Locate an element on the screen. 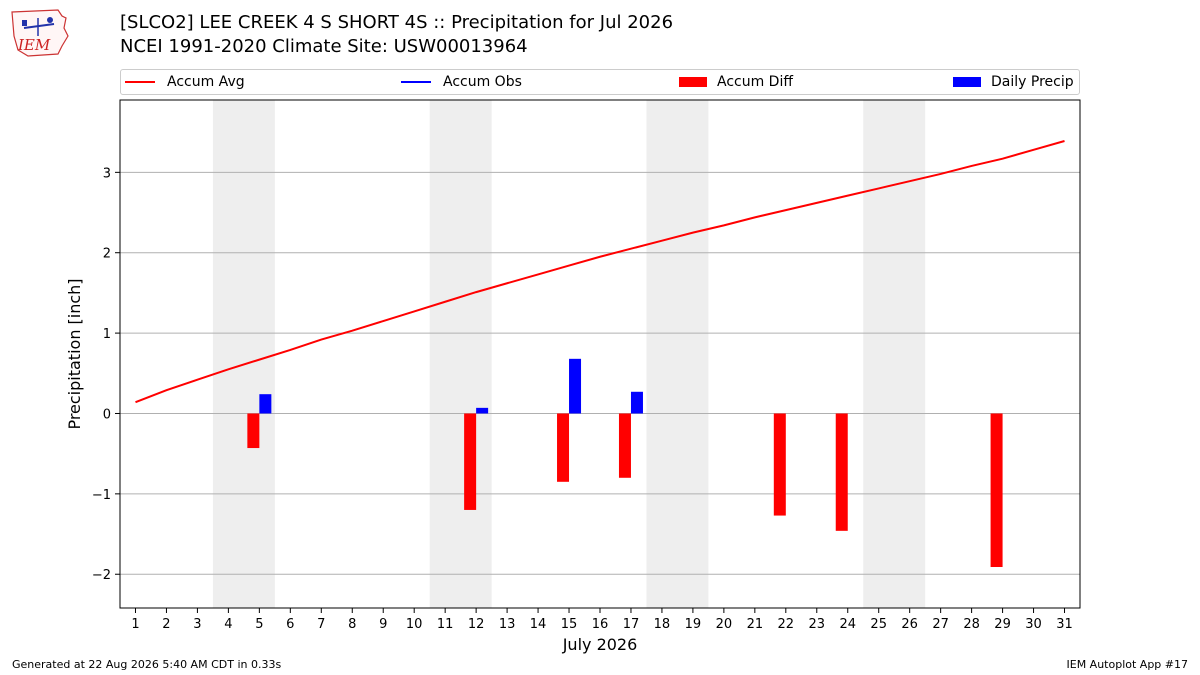 This screenshot has height=675, width=1200. x-tick-label: 20 is located at coordinates (724, 624).